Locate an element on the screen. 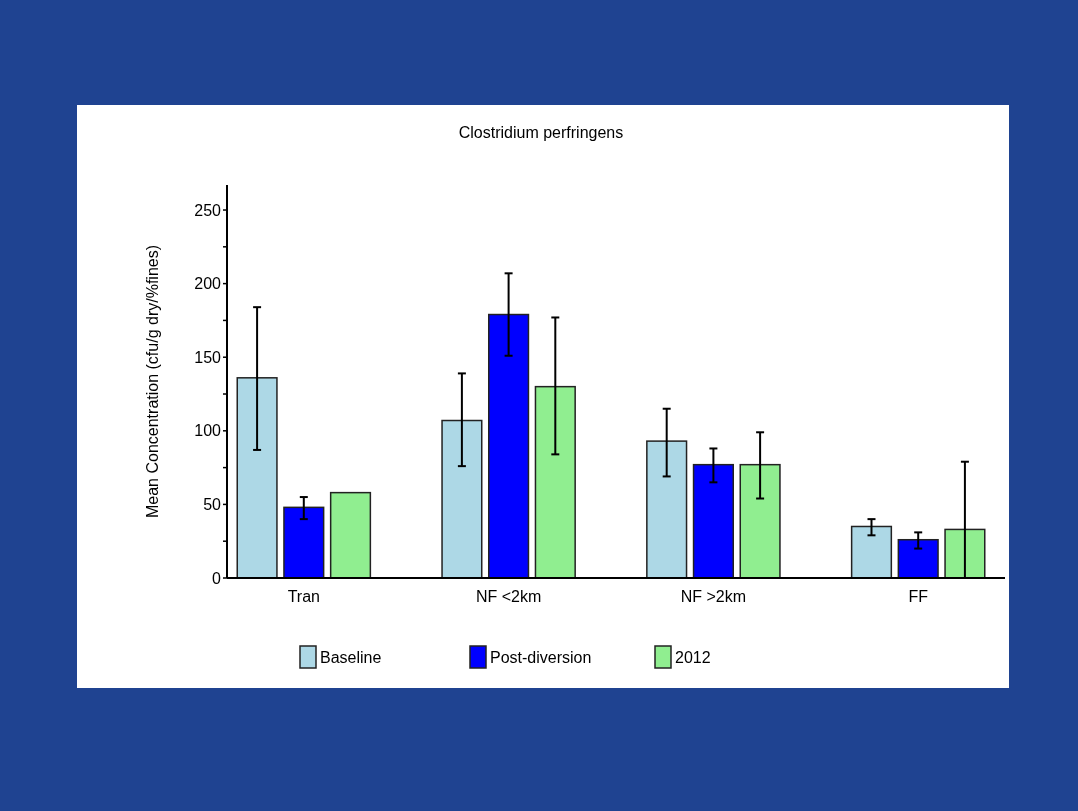 The height and width of the screenshot is (811, 1078). x-tick-label: NF <2km is located at coordinates (508, 596).